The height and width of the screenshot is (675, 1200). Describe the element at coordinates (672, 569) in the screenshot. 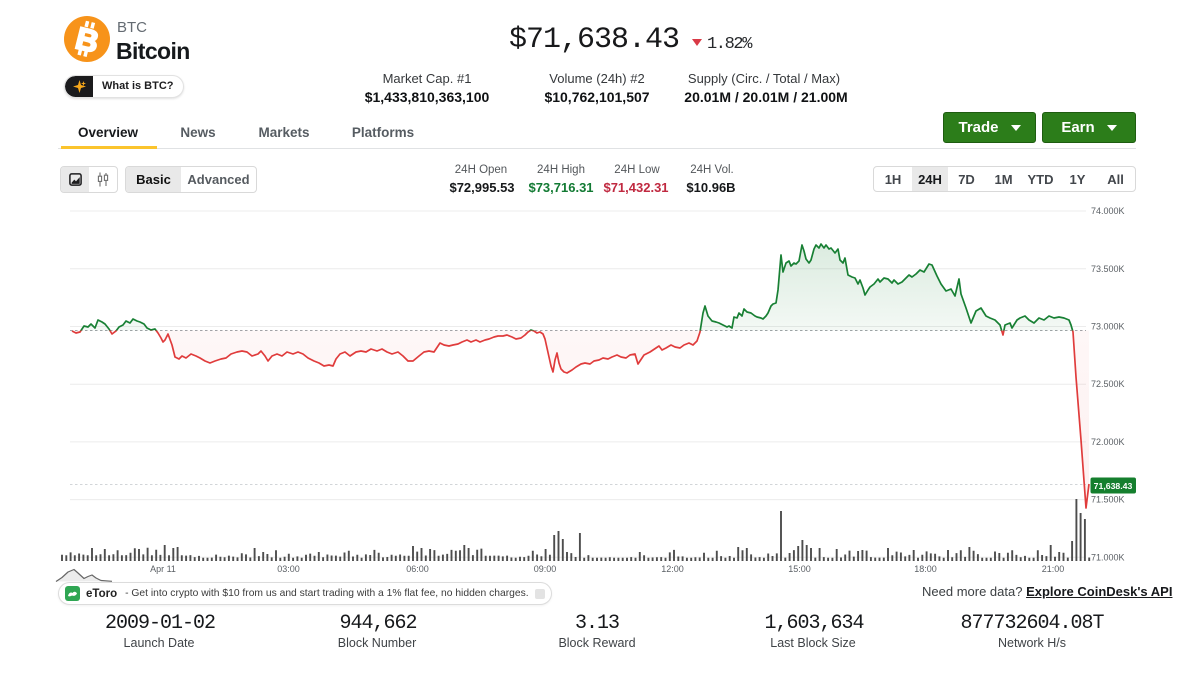

I see `svg-text: 12:00` at that location.